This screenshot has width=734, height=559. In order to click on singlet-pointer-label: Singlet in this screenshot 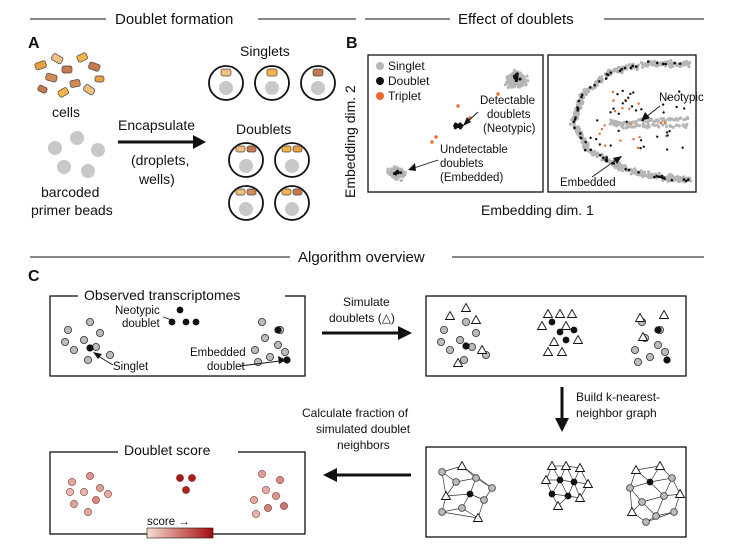, I will do `click(131, 367)`.